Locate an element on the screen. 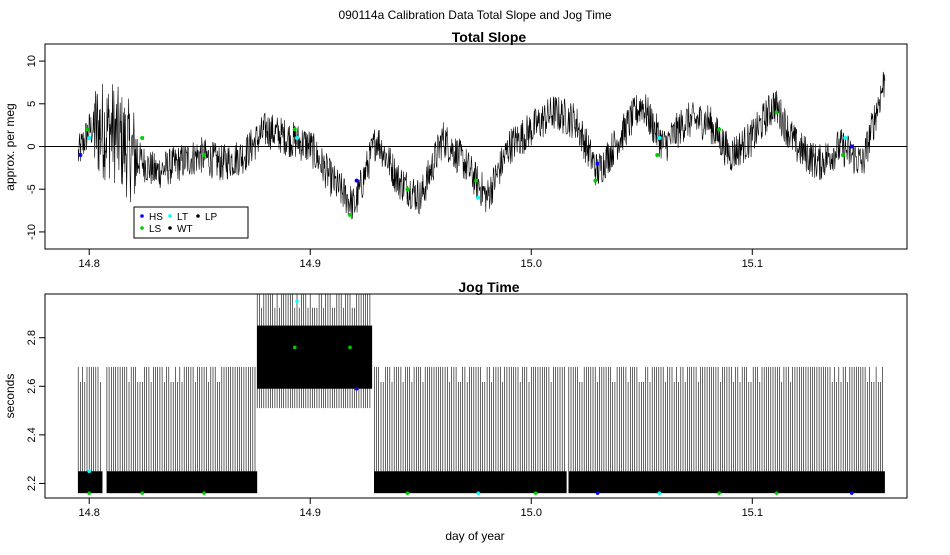 The image size is (950, 555). panel-title-jog-time: Jog Time is located at coordinates (488, 287).